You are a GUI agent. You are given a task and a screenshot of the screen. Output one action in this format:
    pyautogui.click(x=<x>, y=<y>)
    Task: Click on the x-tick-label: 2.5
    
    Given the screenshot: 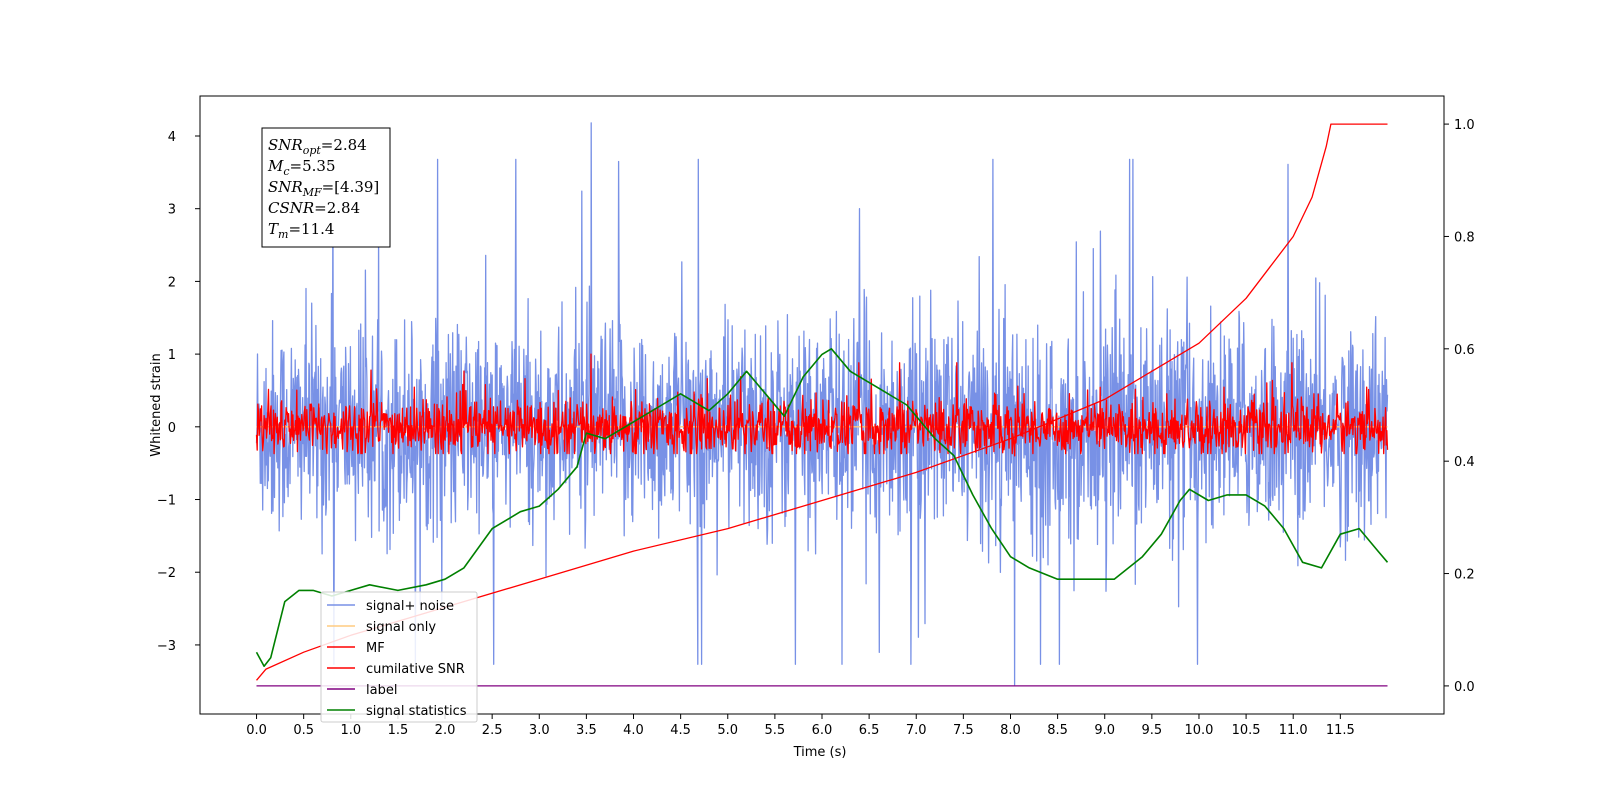 What is the action you would take?
    pyautogui.click(x=492, y=730)
    